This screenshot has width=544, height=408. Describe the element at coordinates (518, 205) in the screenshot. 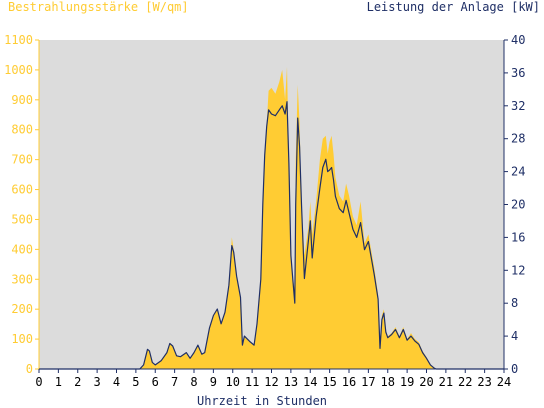

I see `right-tick-label: 20` at that location.